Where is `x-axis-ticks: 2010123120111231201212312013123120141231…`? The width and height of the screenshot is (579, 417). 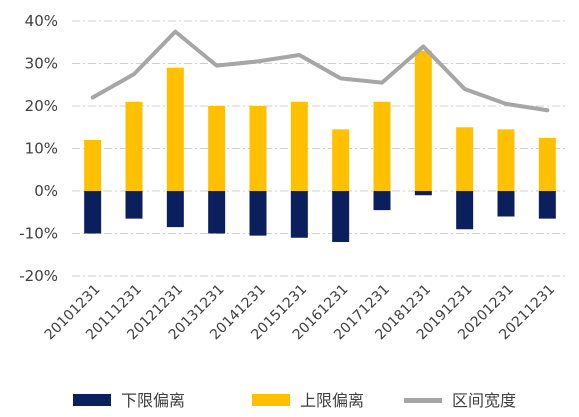 x-axis-ticks: 2010123120111231201212312013123120141231… is located at coordinates (300, 313).